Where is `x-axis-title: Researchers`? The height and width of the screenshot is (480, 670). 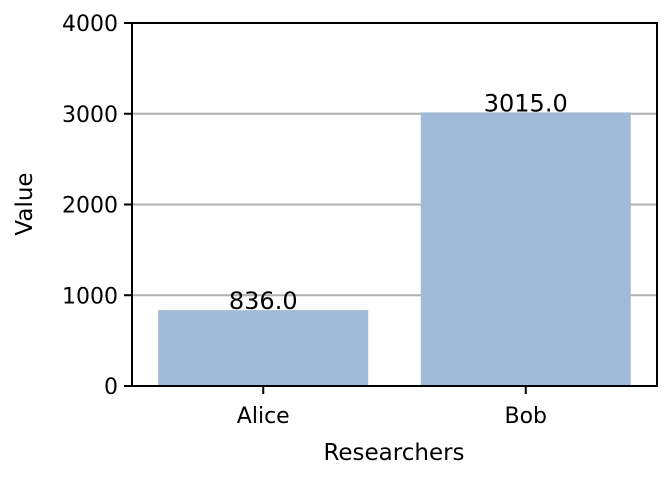 x-axis-title: Researchers is located at coordinates (393, 453).